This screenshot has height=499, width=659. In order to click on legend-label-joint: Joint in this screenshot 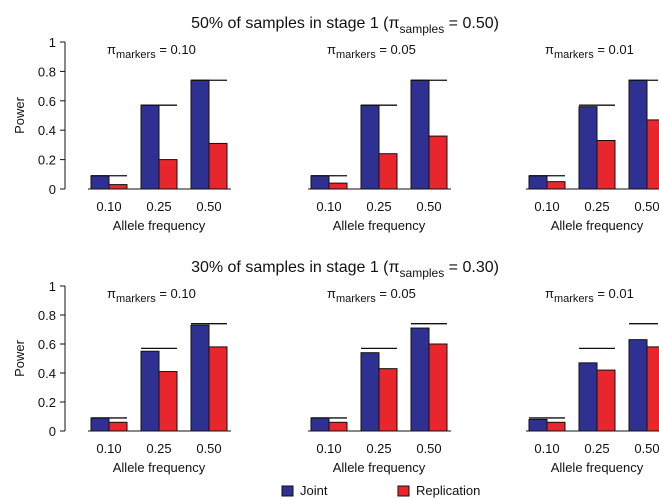, I will do `click(314, 490)`.